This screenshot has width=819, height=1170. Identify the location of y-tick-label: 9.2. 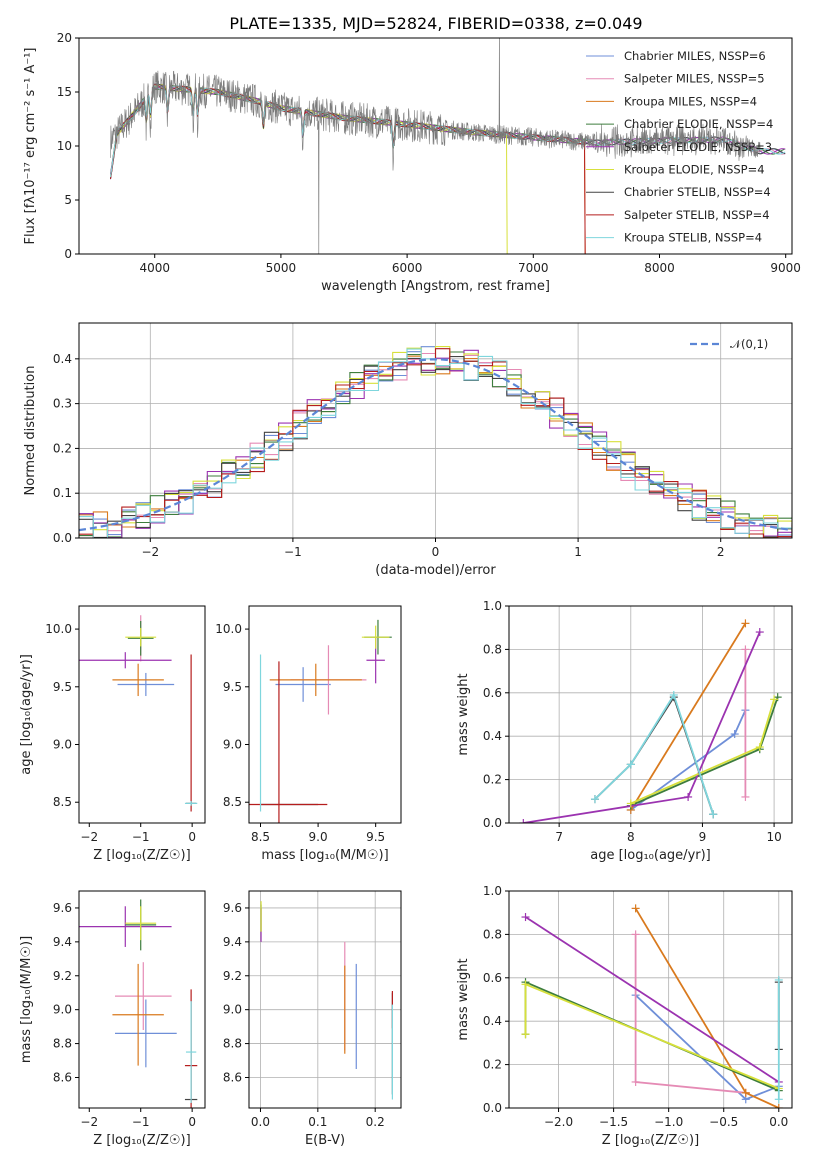
(232, 976).